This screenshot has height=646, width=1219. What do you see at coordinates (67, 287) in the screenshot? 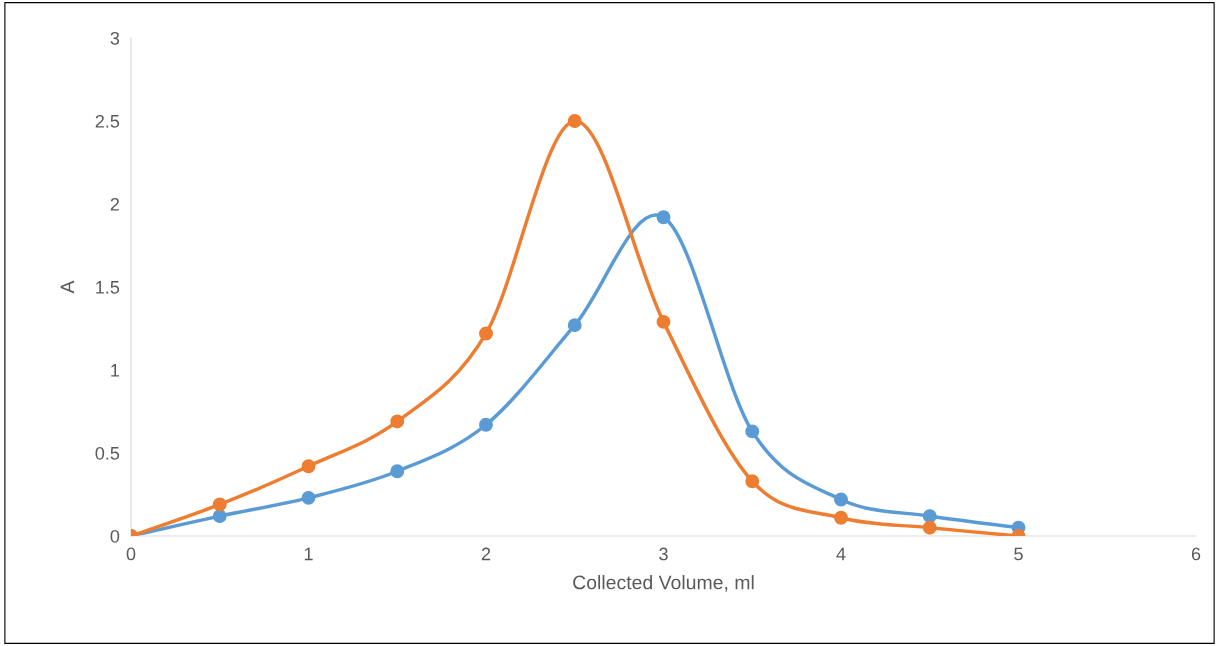
I see `y-axis-title: A` at bounding box center [67, 287].